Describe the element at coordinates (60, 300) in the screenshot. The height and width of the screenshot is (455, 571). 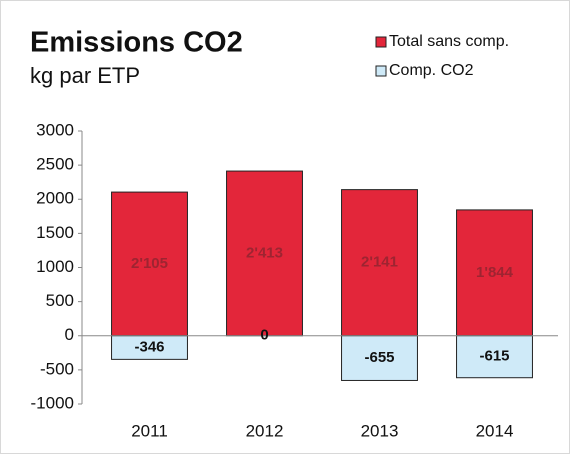
I see `y-tick-label: 500` at that location.